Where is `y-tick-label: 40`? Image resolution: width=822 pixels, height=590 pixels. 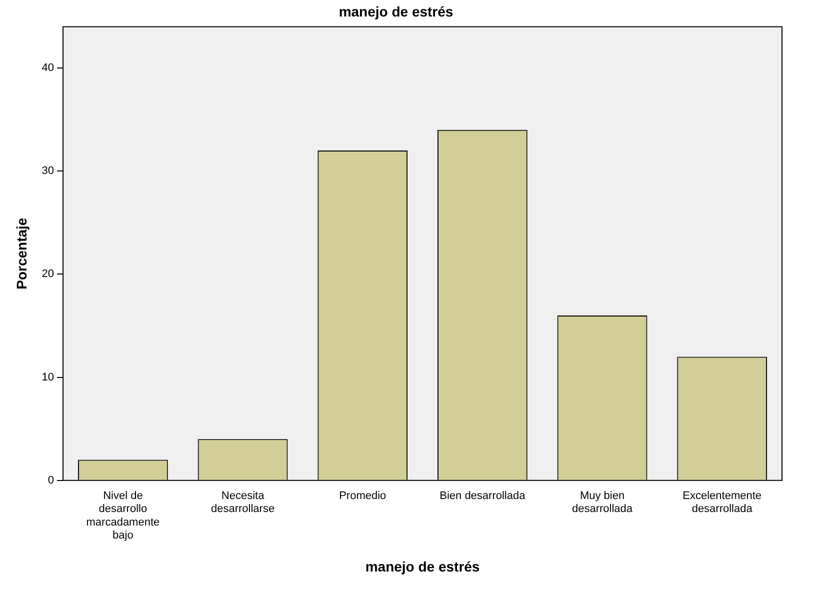
y-tick-label: 40 is located at coordinates (48, 68).